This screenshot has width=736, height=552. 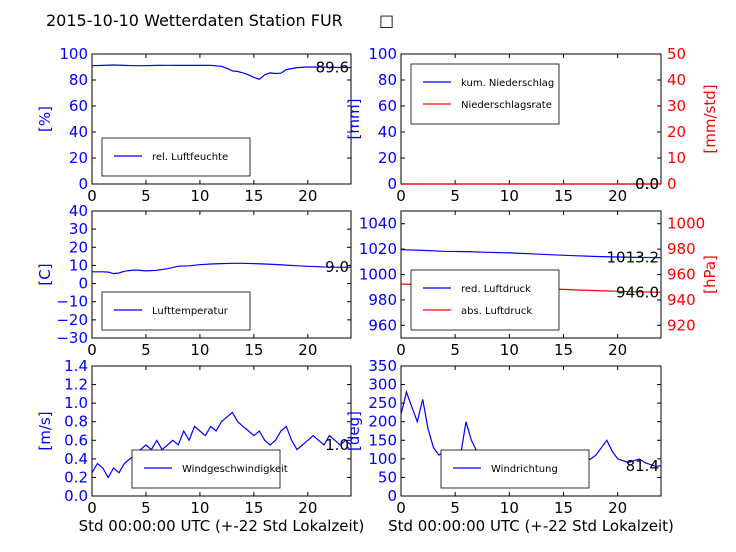 I want to click on y-tick-label: 980, so click(x=382, y=300).